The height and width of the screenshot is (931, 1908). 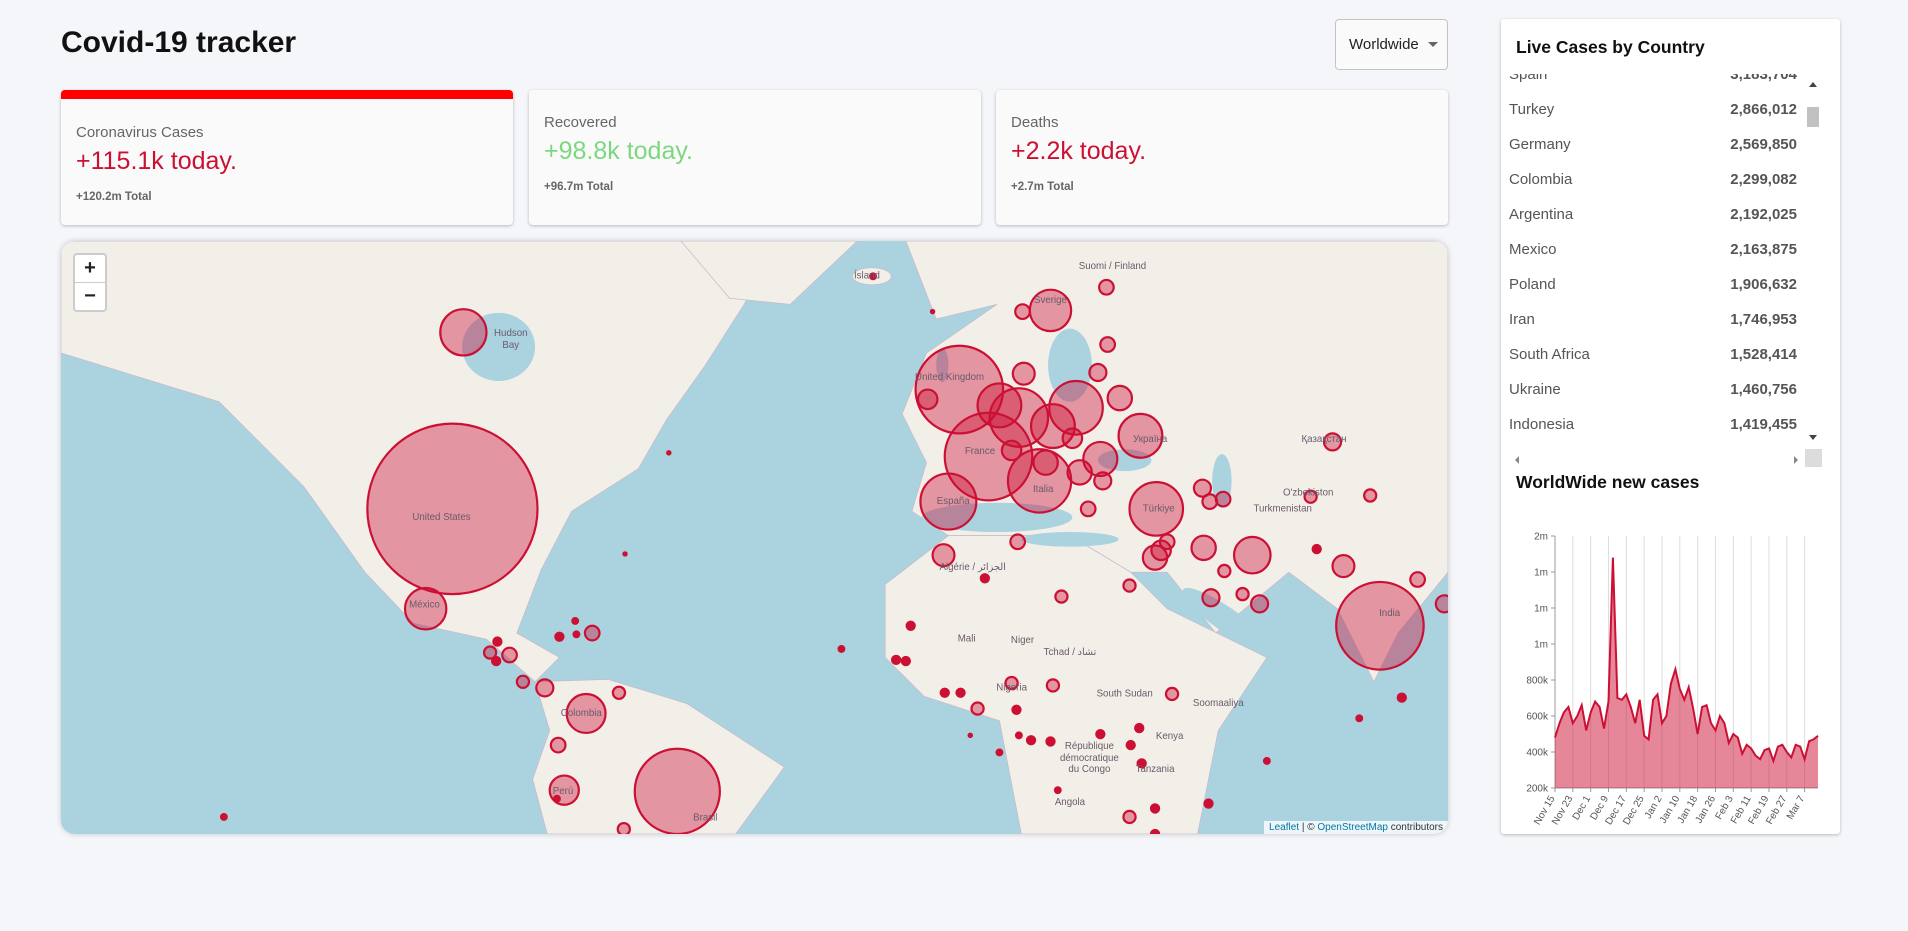 What do you see at coordinates (1653, 144) in the screenshot?
I see `table-row: Germany 2,569,850` at bounding box center [1653, 144].